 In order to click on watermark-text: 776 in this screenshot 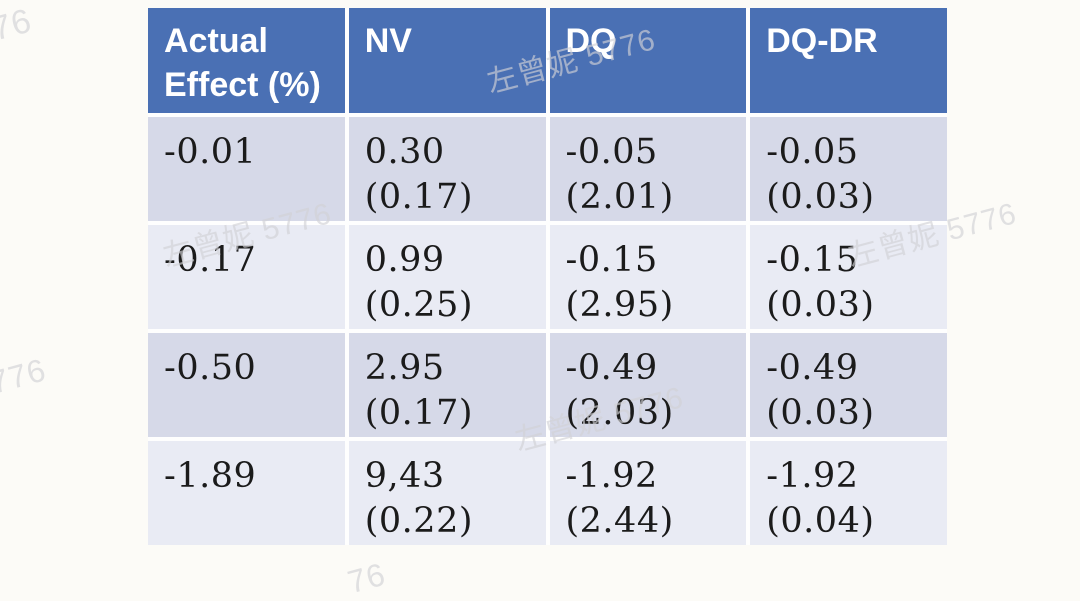, I will do `click(25, 376)`.